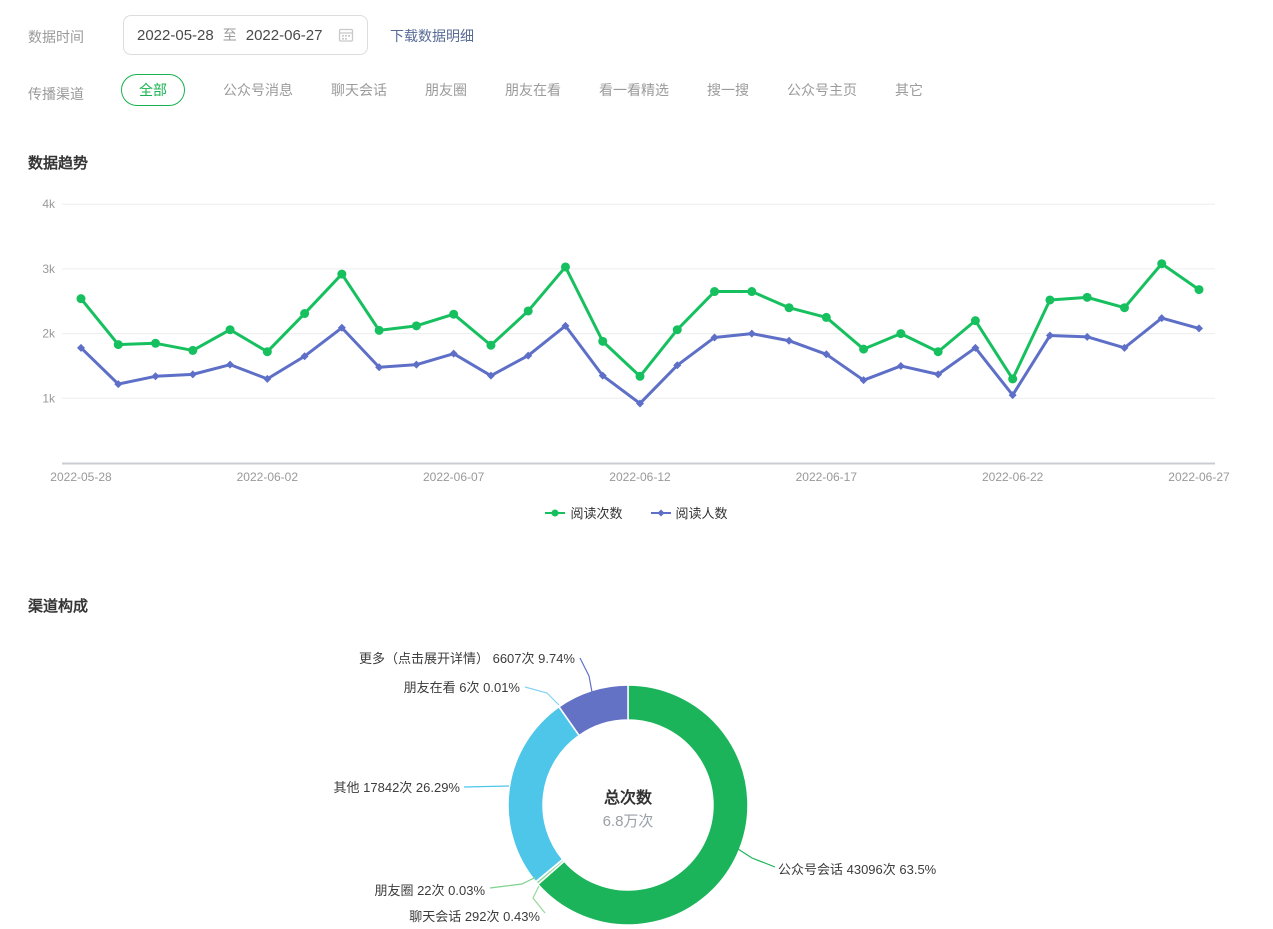  Describe the element at coordinates (584, 512) in the screenshot. I see `legend-item-0: 阅读次数` at that location.